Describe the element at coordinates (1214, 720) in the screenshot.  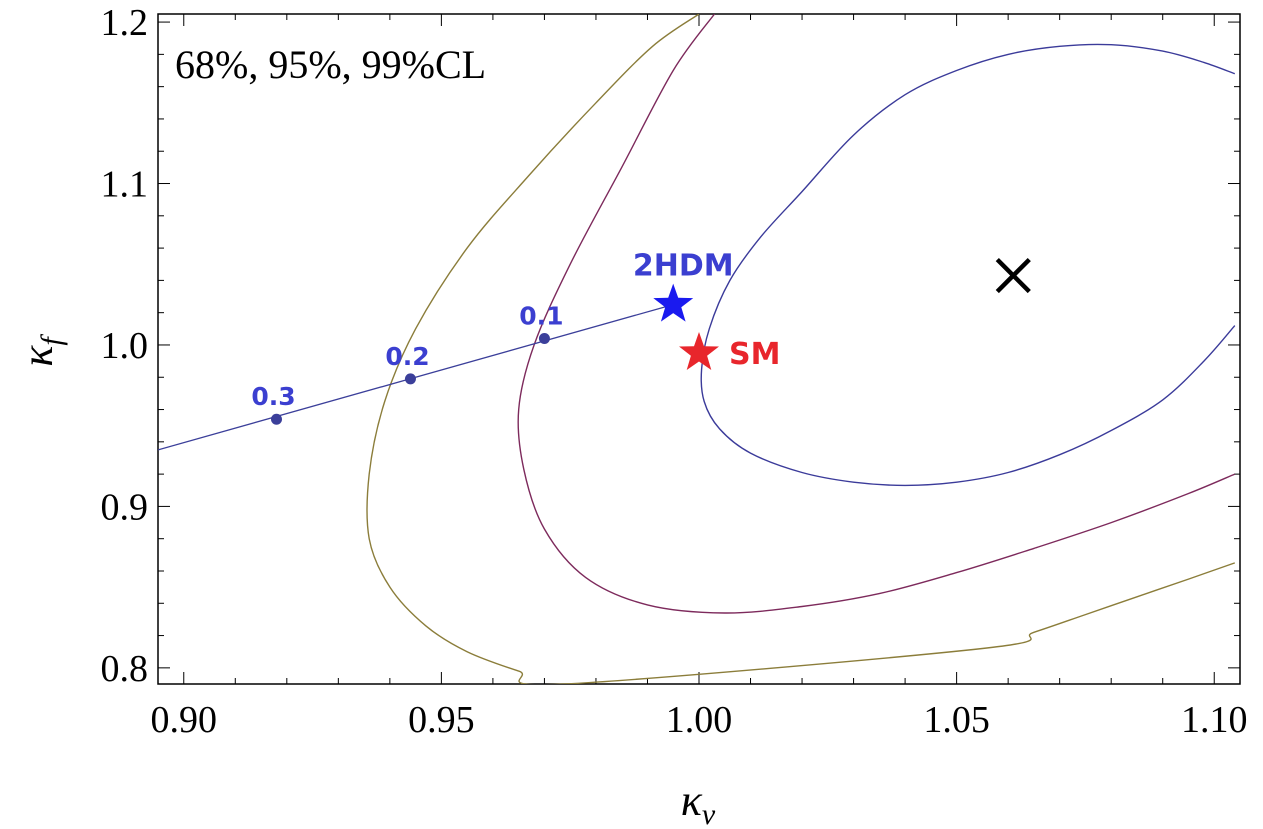
I see `x-tick-label: 1.10` at that location.